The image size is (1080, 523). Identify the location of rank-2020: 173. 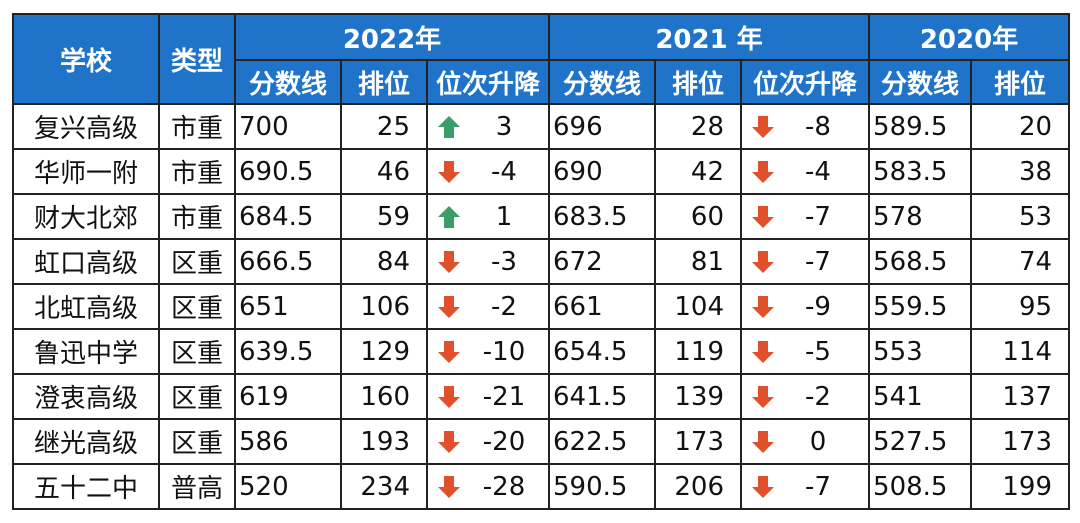
(1020, 441).